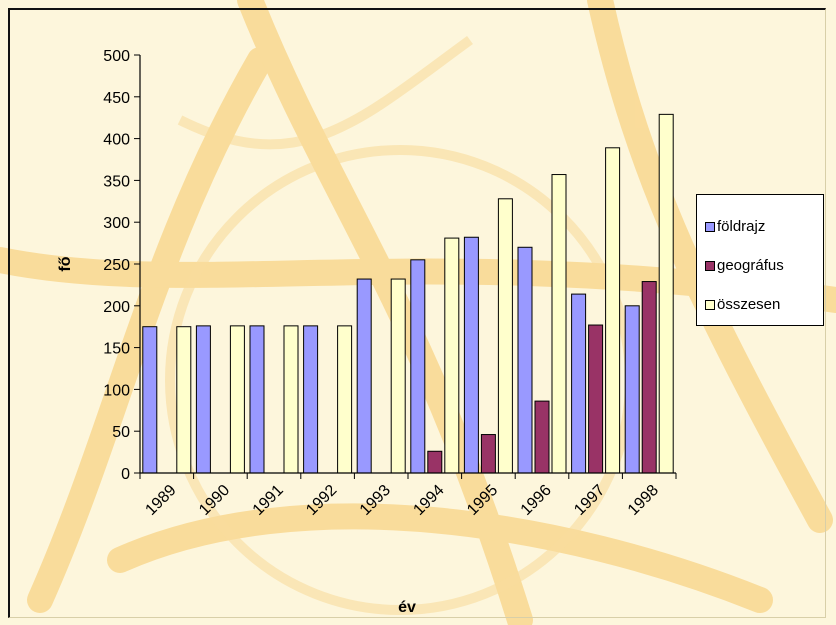 The image size is (836, 625). Describe the element at coordinates (121, 432) in the screenshot. I see `y-tick-label: 50` at that location.